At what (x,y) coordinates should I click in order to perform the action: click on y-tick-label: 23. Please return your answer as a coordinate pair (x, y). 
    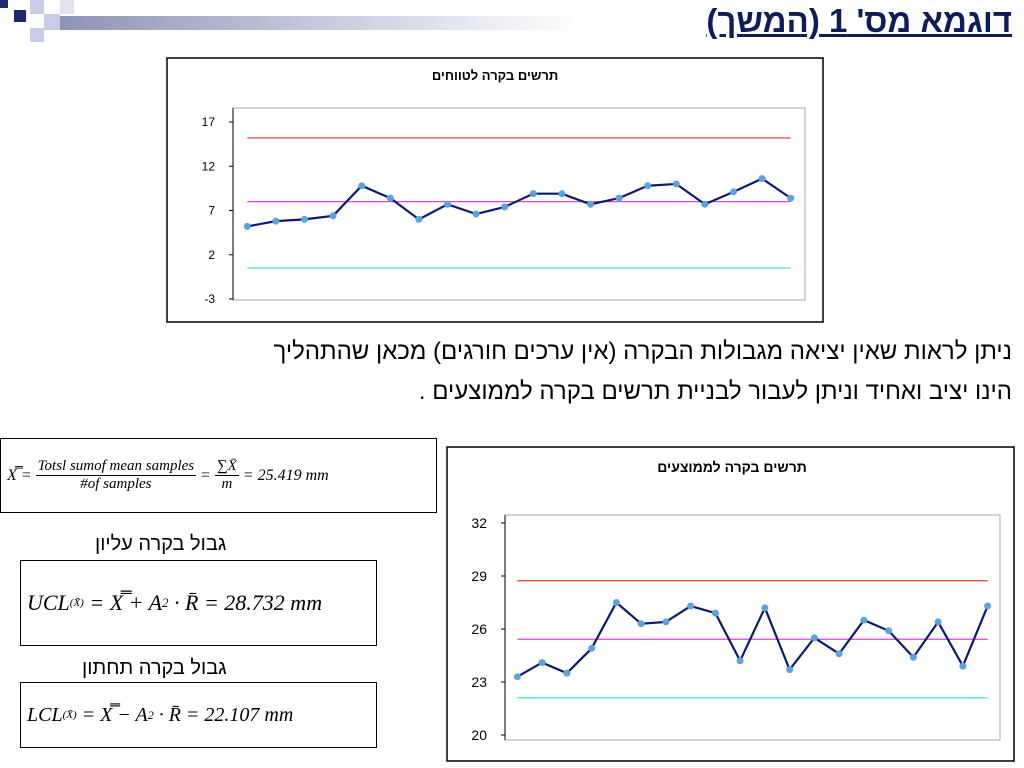
    Looking at the image, I should click on (479, 682).